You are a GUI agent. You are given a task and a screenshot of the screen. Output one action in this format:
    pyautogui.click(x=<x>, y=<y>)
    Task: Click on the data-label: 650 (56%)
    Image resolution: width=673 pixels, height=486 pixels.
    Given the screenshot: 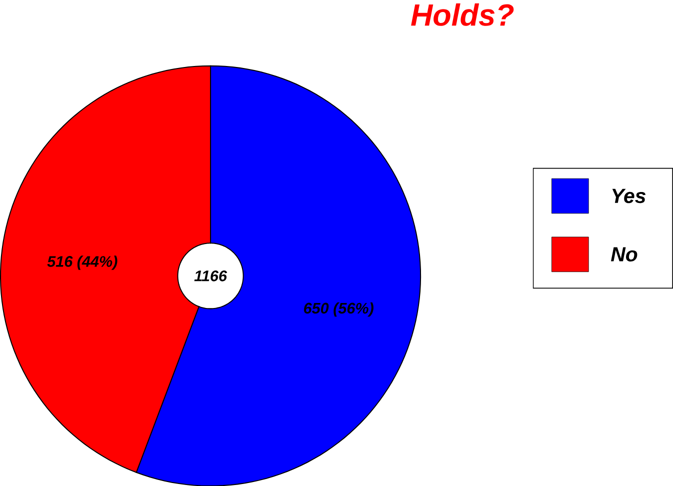 What is the action you would take?
    pyautogui.click(x=339, y=309)
    